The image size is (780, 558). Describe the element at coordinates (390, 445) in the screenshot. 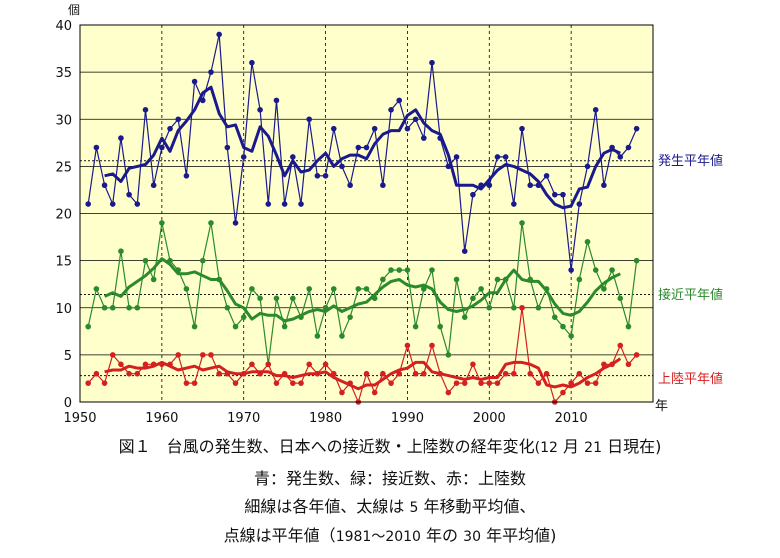

I see `caption-line-1: 図１ 台風の発生数、日本への接近数・上陸数の経年変化(12 月 21 日現在)` at that location.